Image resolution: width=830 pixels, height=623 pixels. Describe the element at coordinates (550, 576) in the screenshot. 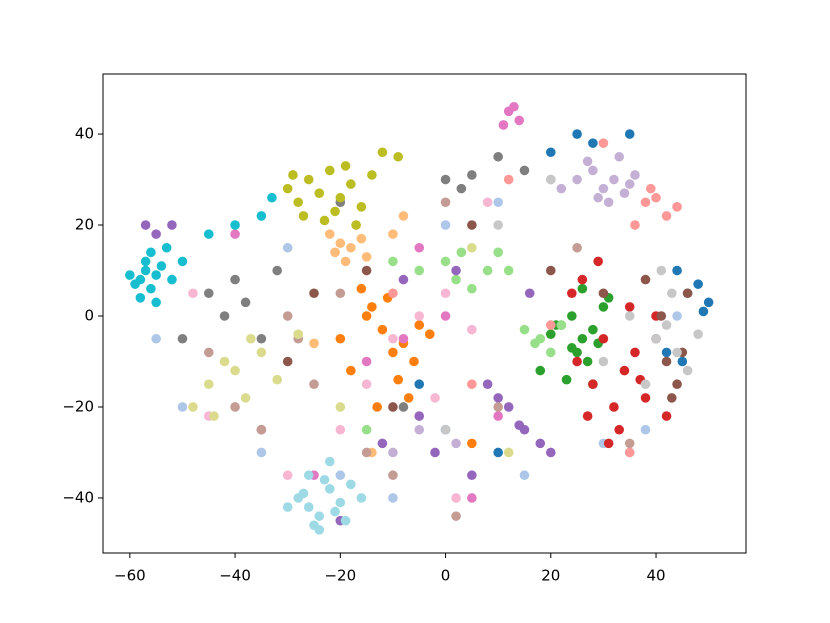

I see `x-tick-label: 20` at that location.